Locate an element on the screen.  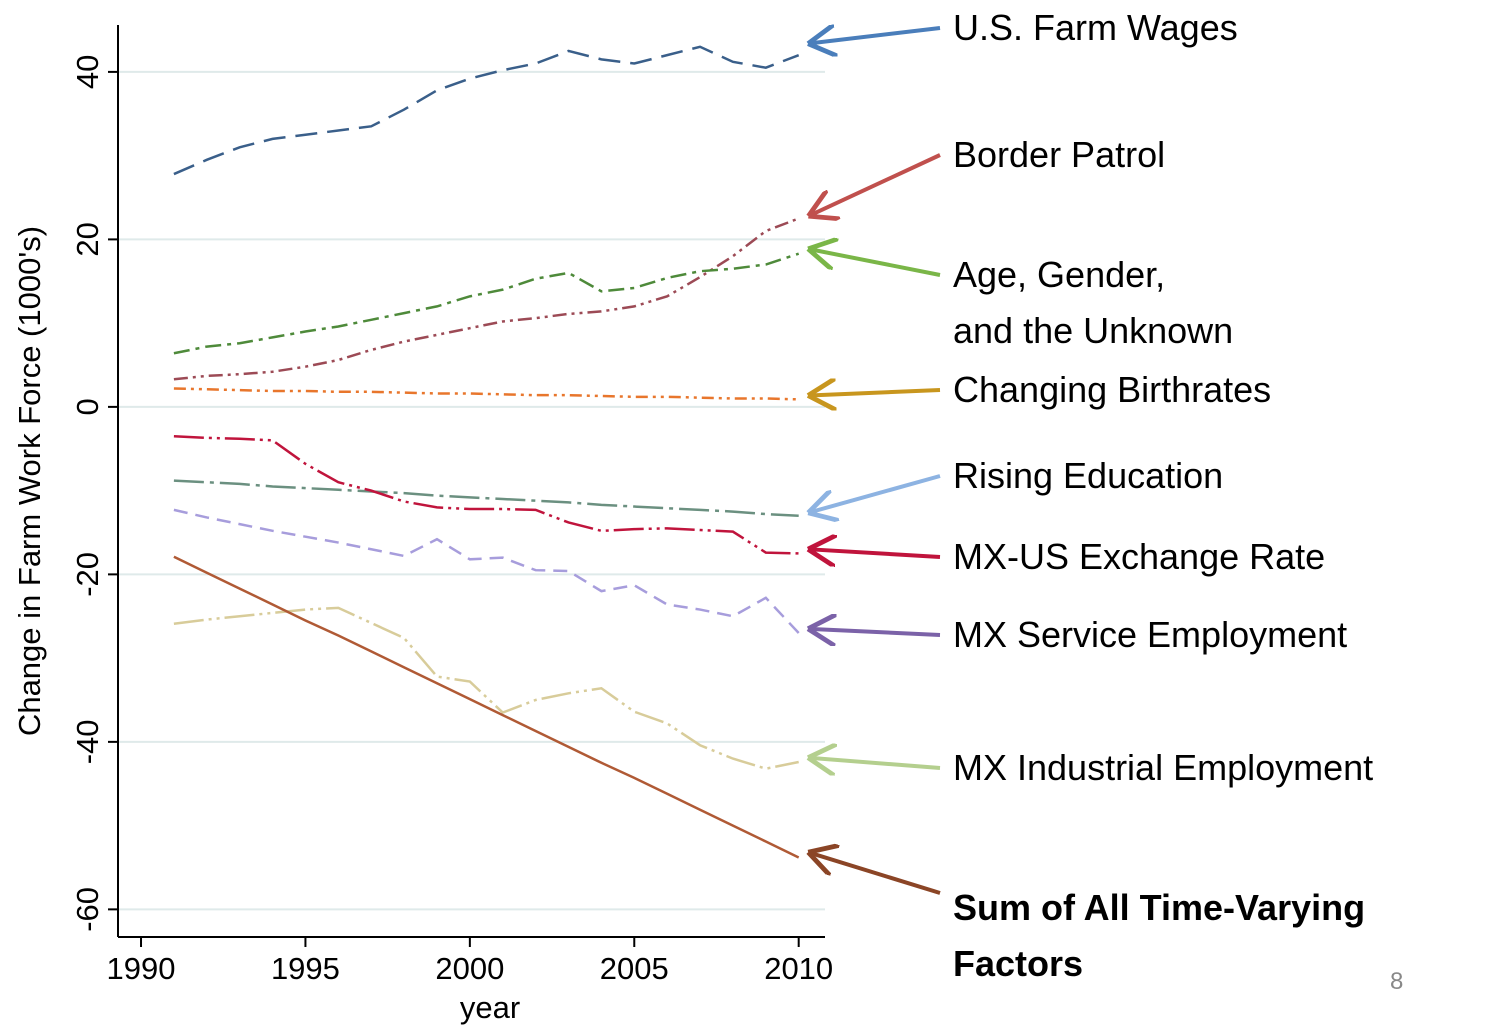
y-tick-label: 40 is located at coordinates (87, 72).